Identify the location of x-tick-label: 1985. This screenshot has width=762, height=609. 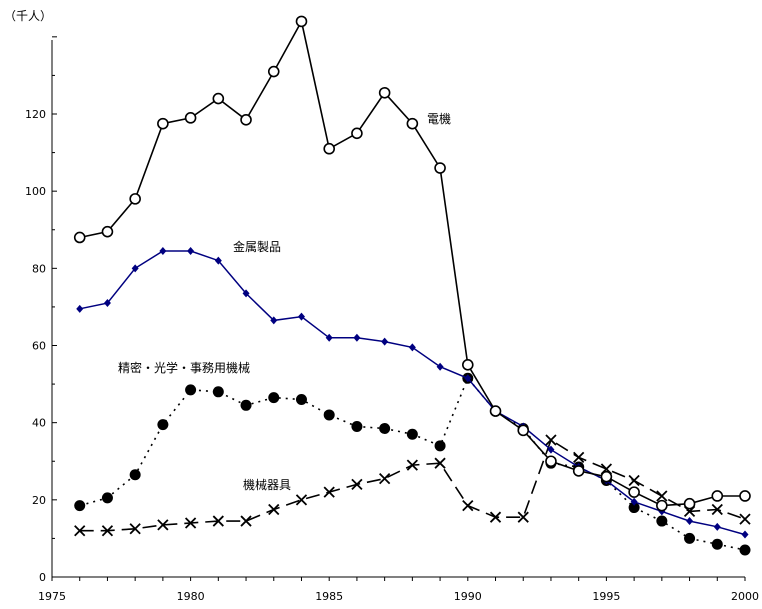
(329, 596).